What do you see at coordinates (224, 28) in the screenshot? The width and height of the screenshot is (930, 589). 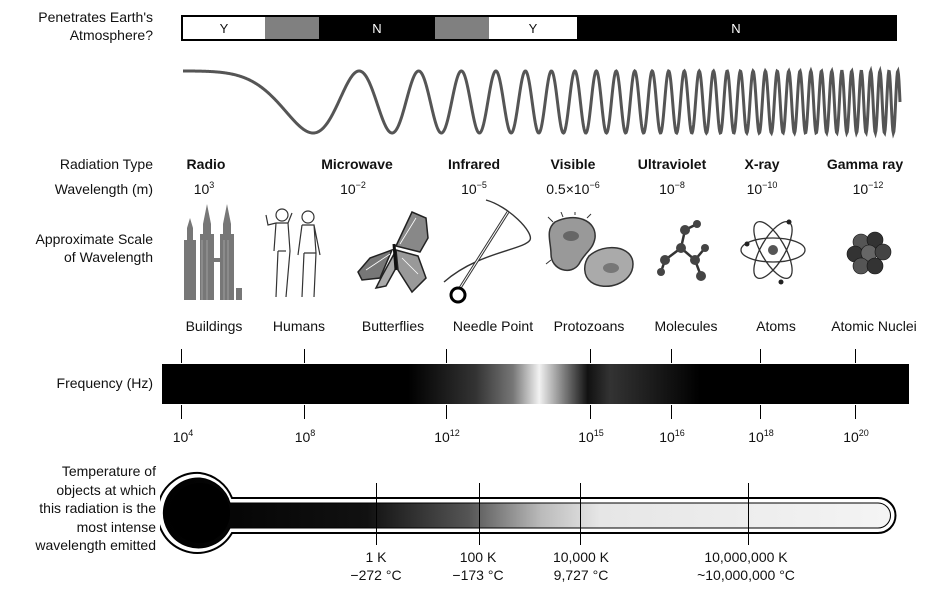 I see `atmosphere-segment-radio-window: Y` at bounding box center [224, 28].